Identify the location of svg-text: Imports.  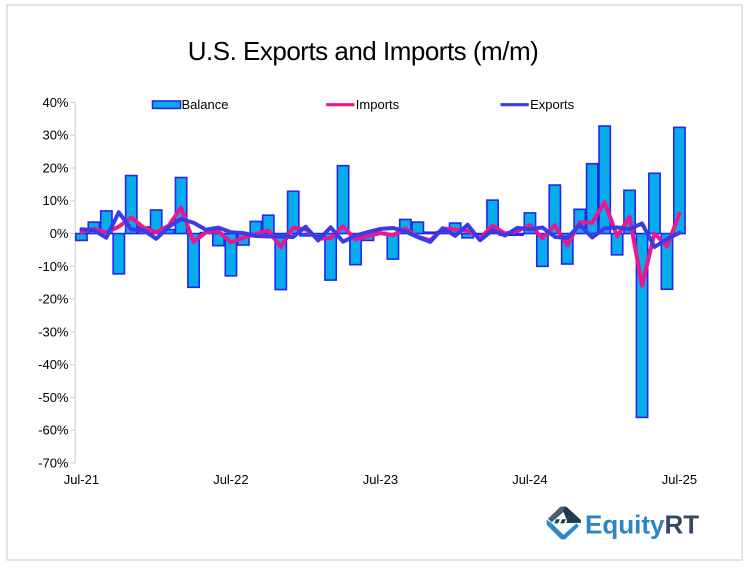
(378, 104).